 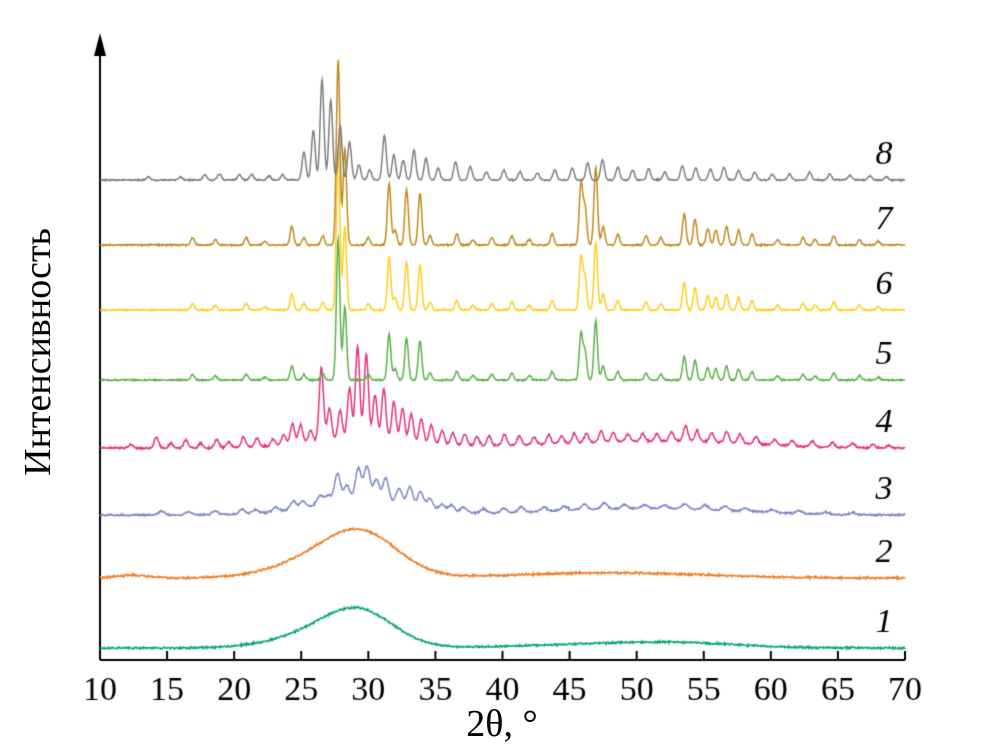 What do you see at coordinates (38, 352) in the screenshot?
I see `y-axis-label: Интенсивность` at bounding box center [38, 352].